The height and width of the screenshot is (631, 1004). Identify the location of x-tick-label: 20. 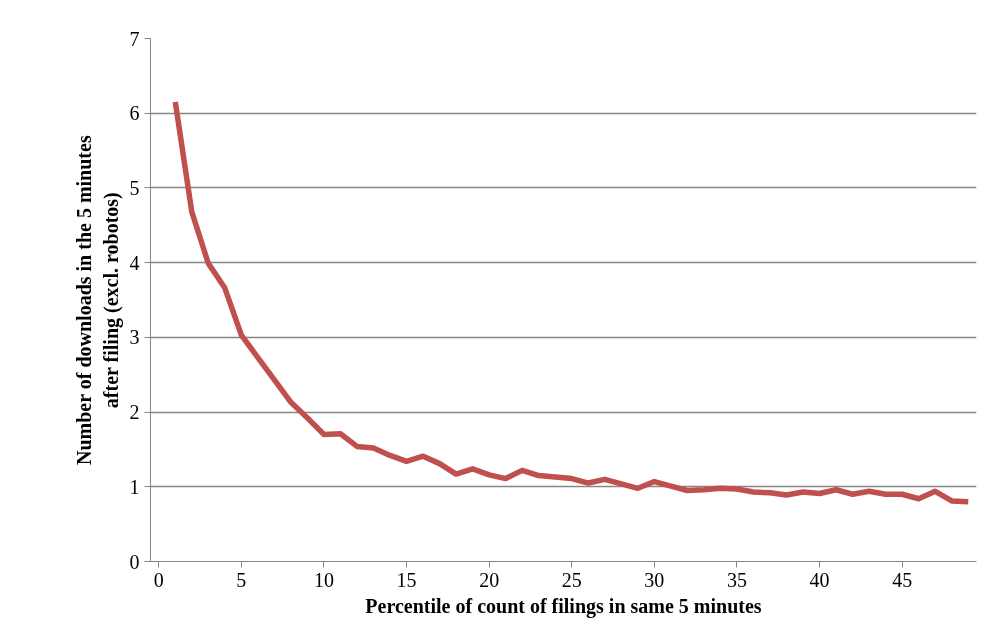
(489, 579).